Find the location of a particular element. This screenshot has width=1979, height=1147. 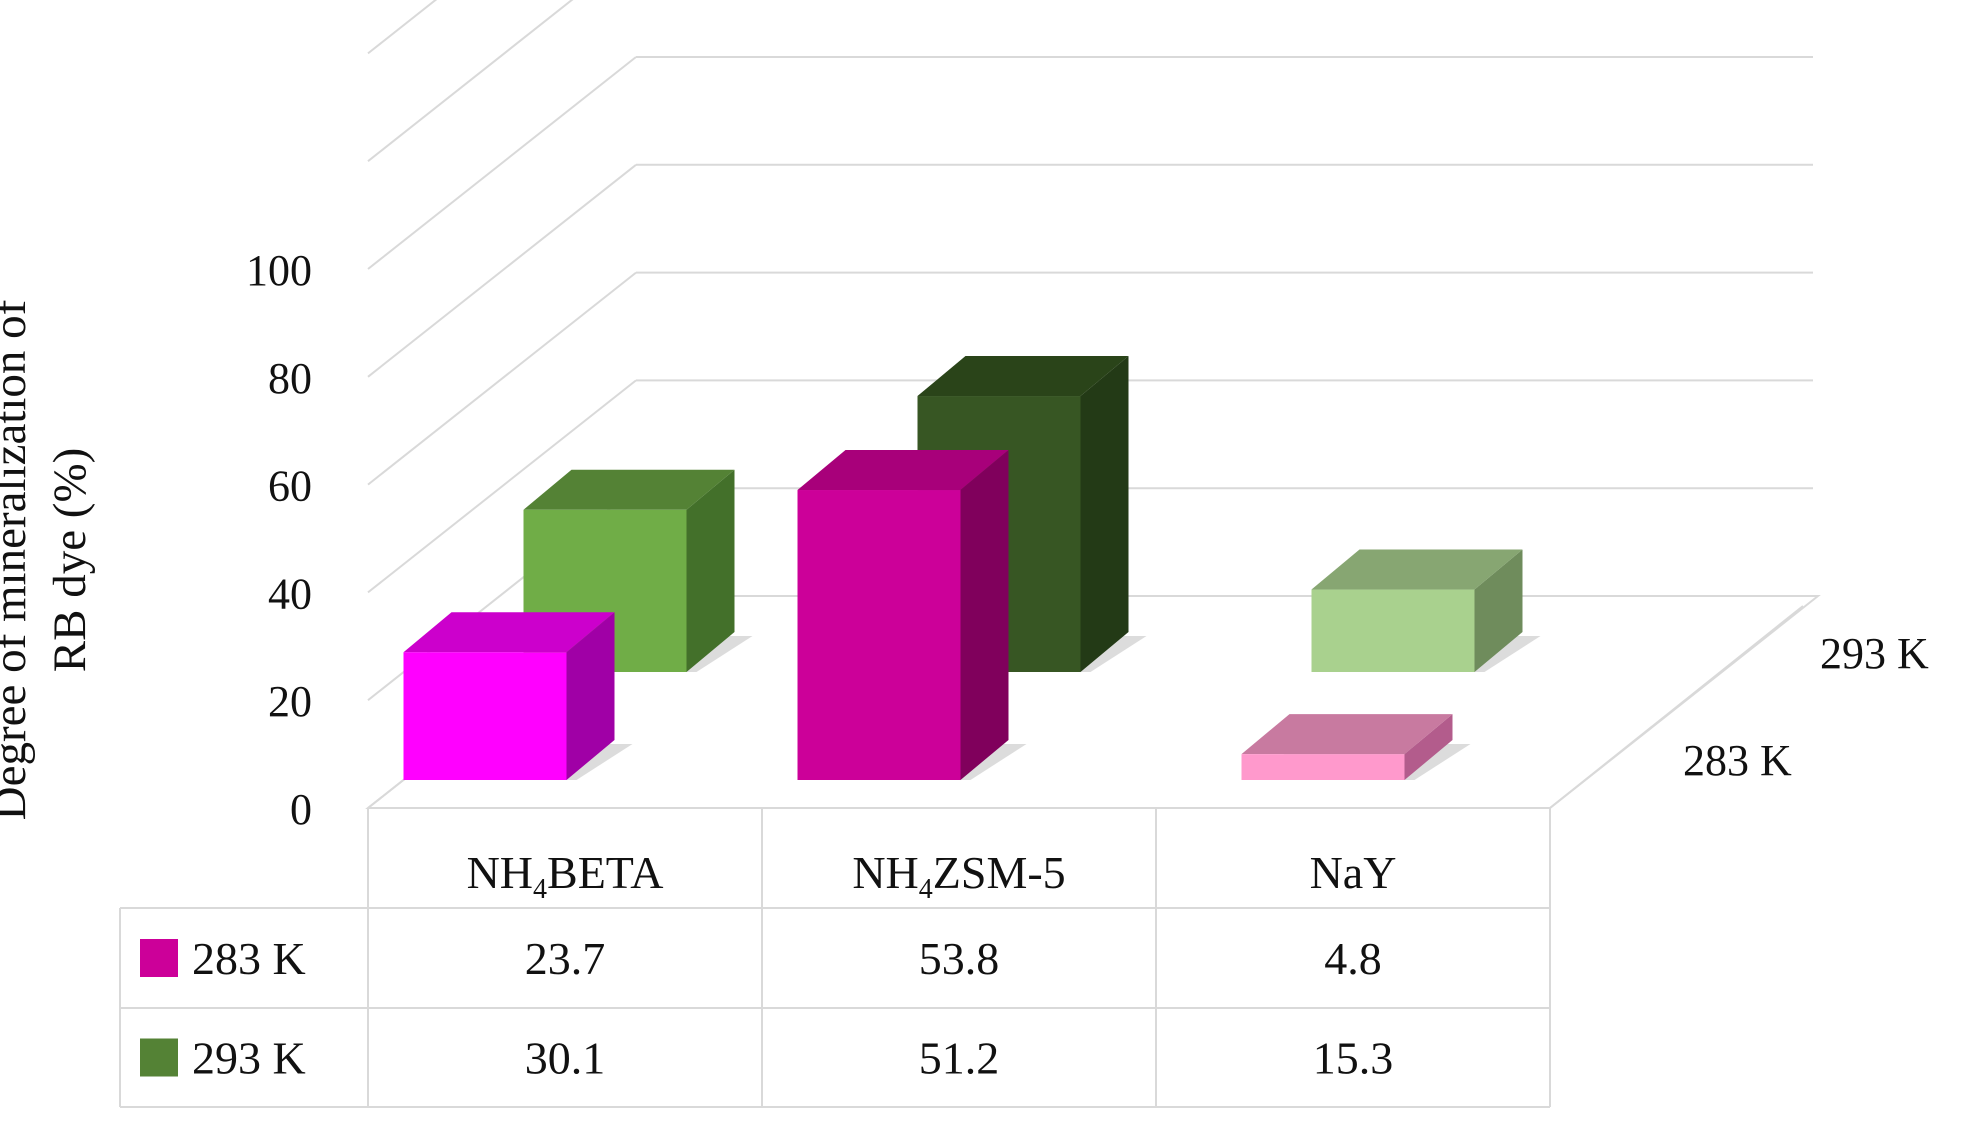

bar-293k-1-side is located at coordinates (1104, 514).